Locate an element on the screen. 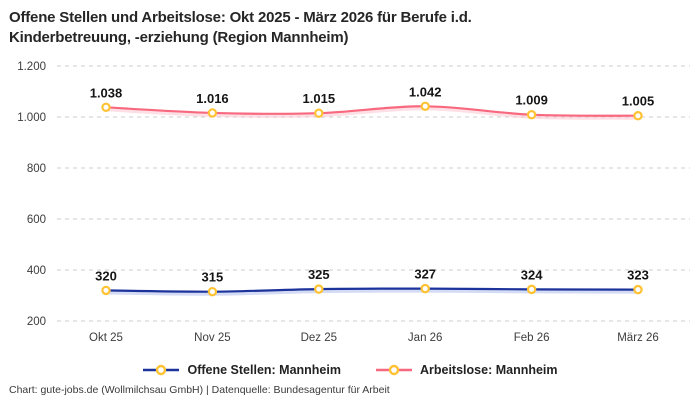  y-tick-label: 1.000 is located at coordinates (31, 118).